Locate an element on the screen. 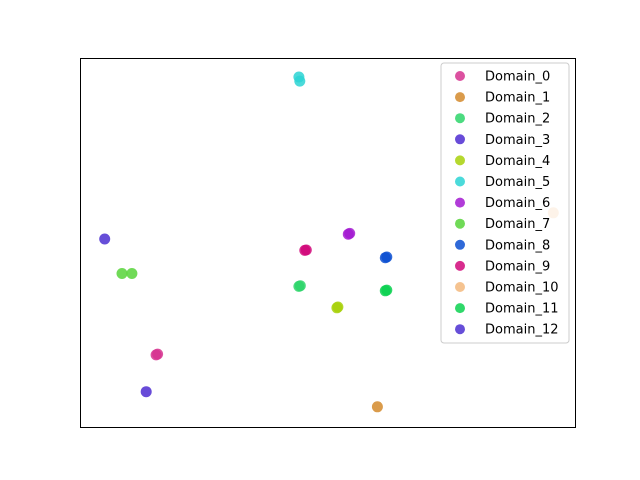 The width and height of the screenshot is (640, 480). legend-label-domain-2: Domain_2 is located at coordinates (517, 119).